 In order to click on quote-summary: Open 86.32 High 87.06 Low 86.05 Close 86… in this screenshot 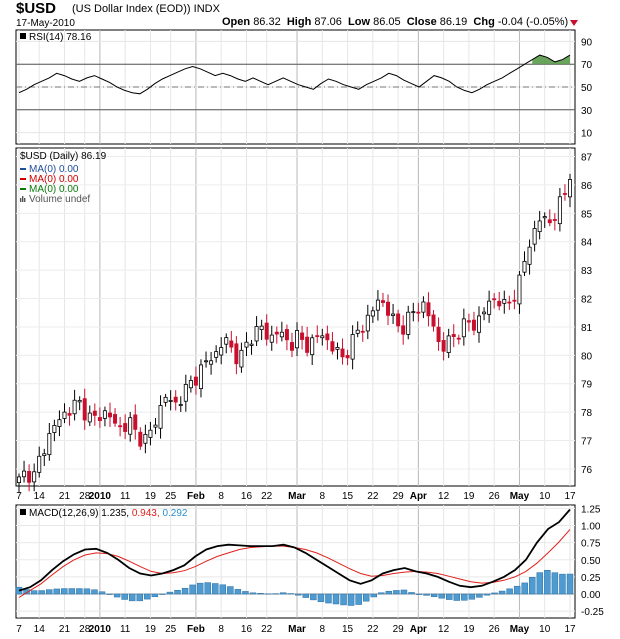, I will do `click(395, 22)`.